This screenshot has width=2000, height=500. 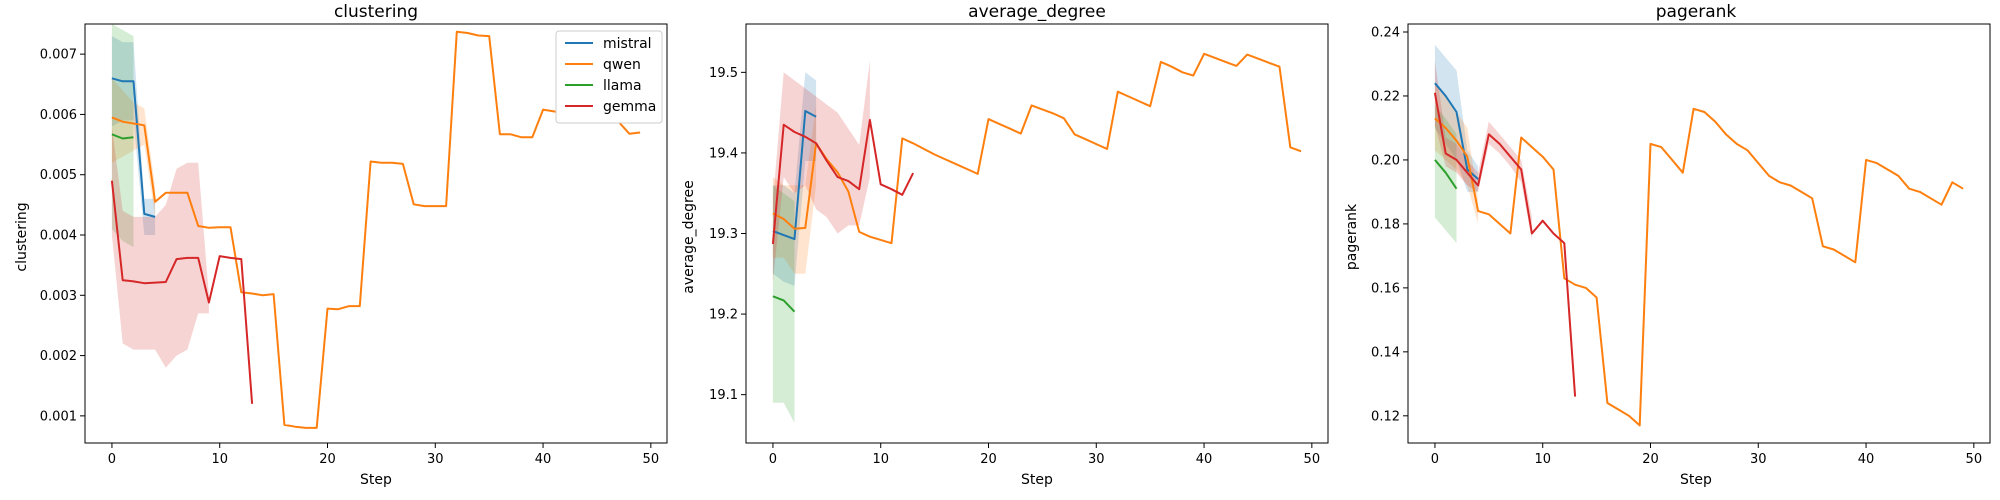 I want to click on y-axis-label: clustering, so click(x=22, y=236).